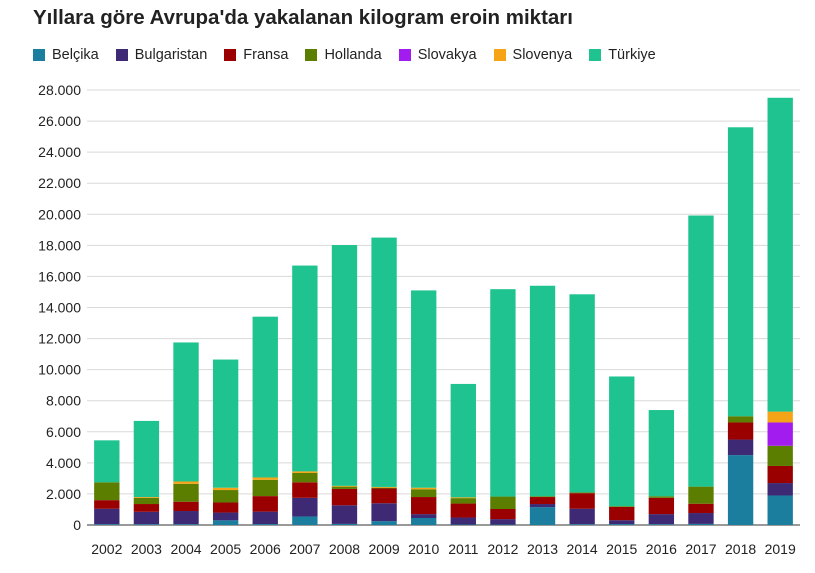 Image resolution: width=815 pixels, height=573 pixels. What do you see at coordinates (353, 55) in the screenshot?
I see `legend-label: Hollanda` at bounding box center [353, 55].